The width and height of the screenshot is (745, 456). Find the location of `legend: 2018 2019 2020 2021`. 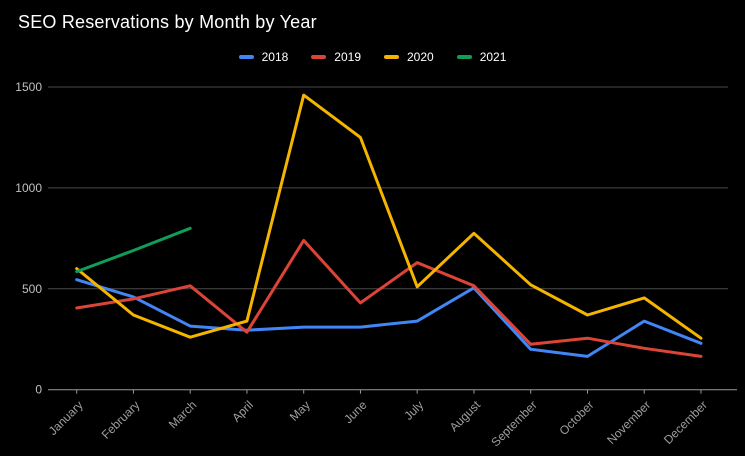

legend: 2018 2019 2020 2021 is located at coordinates (372, 57).